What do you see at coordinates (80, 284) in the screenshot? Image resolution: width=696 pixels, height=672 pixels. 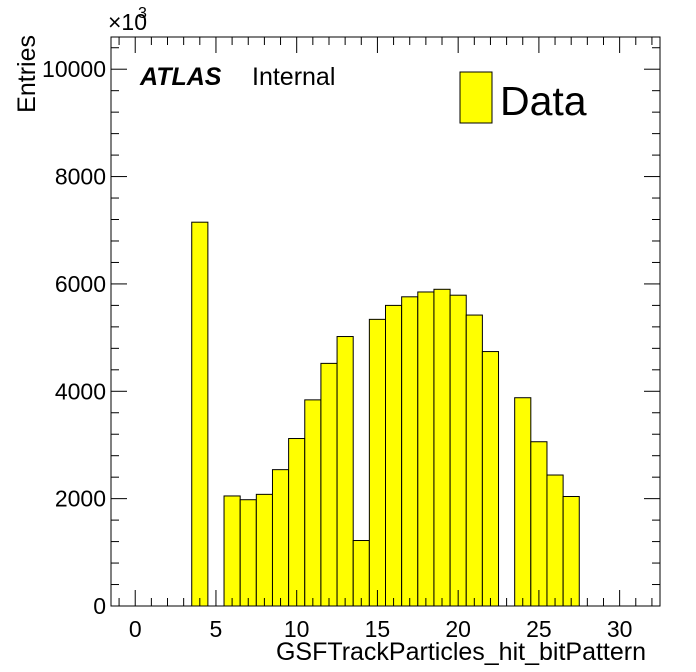 I see `y-tick-label: 6000` at bounding box center [80, 284].